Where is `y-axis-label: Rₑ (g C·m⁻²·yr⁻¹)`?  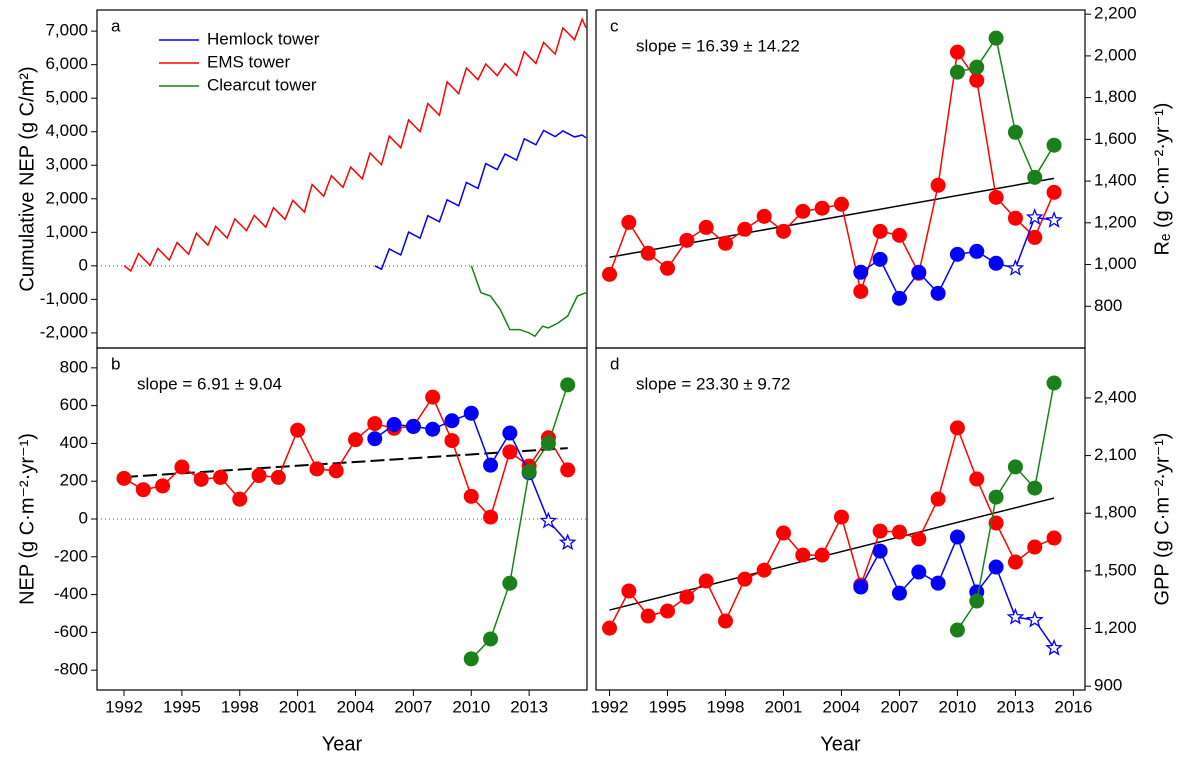 y-axis-label: Rₑ (g C·m⁻²·yr⁻¹) is located at coordinates (1162, 179).